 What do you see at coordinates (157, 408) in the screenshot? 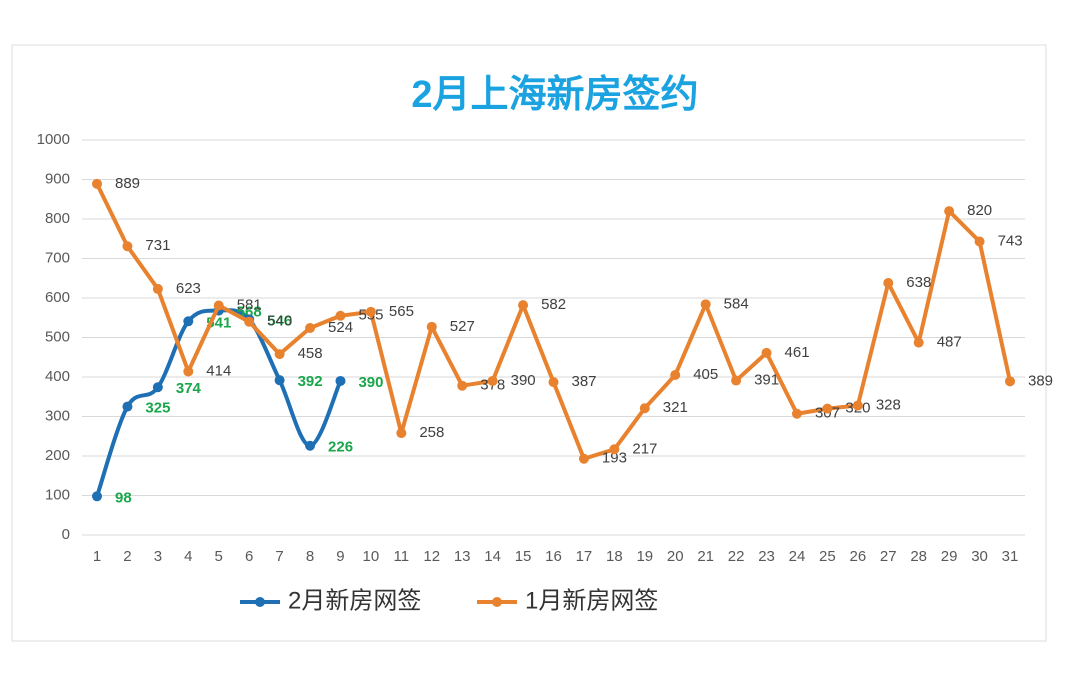
I see `data-label: 325` at bounding box center [157, 408].